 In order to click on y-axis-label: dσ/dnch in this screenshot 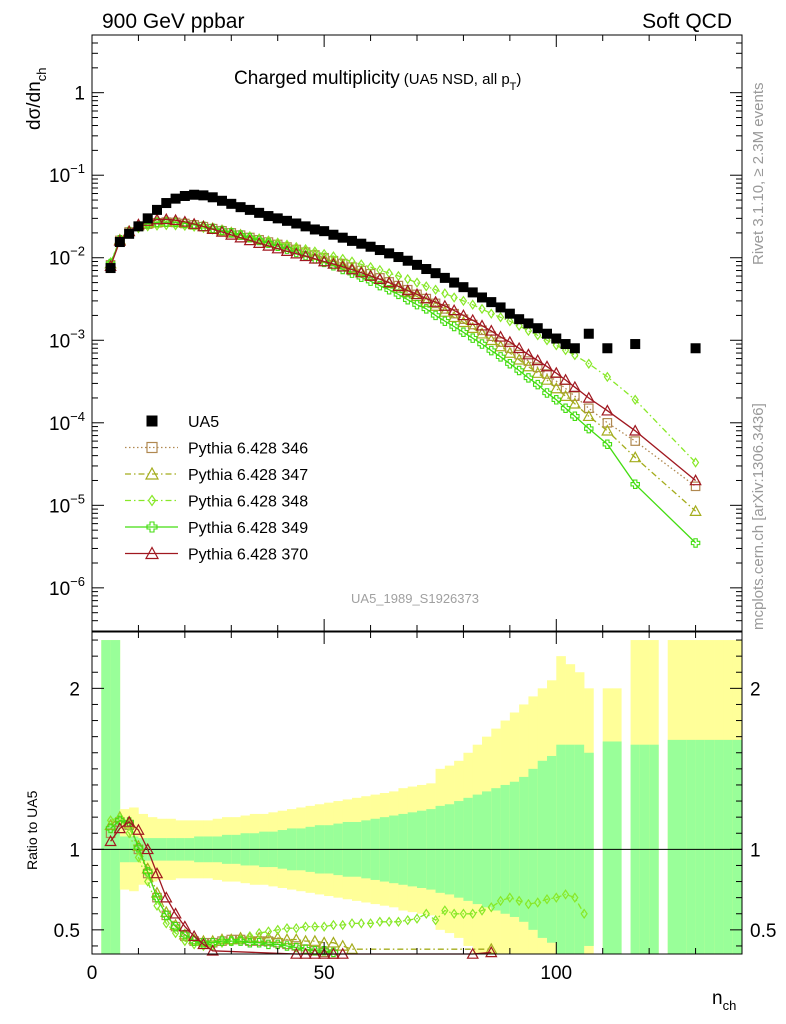, I will do `click(36, 99)`.